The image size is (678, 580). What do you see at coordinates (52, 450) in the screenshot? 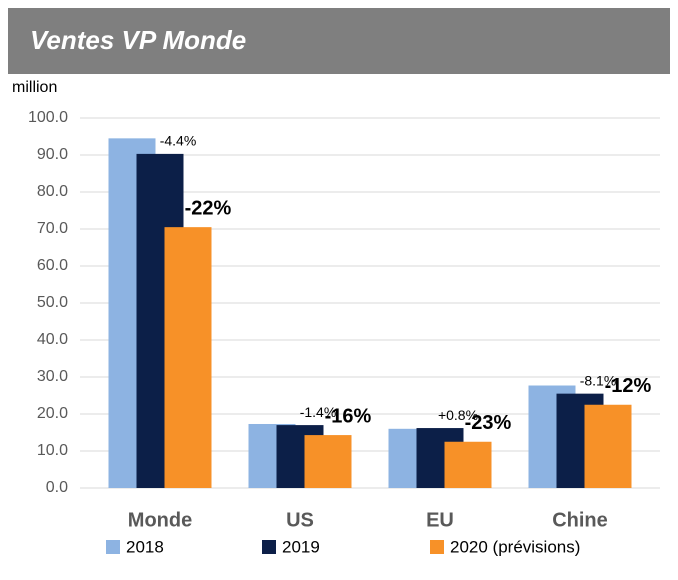
I see `y-tick-label: 10.0` at bounding box center [52, 450].